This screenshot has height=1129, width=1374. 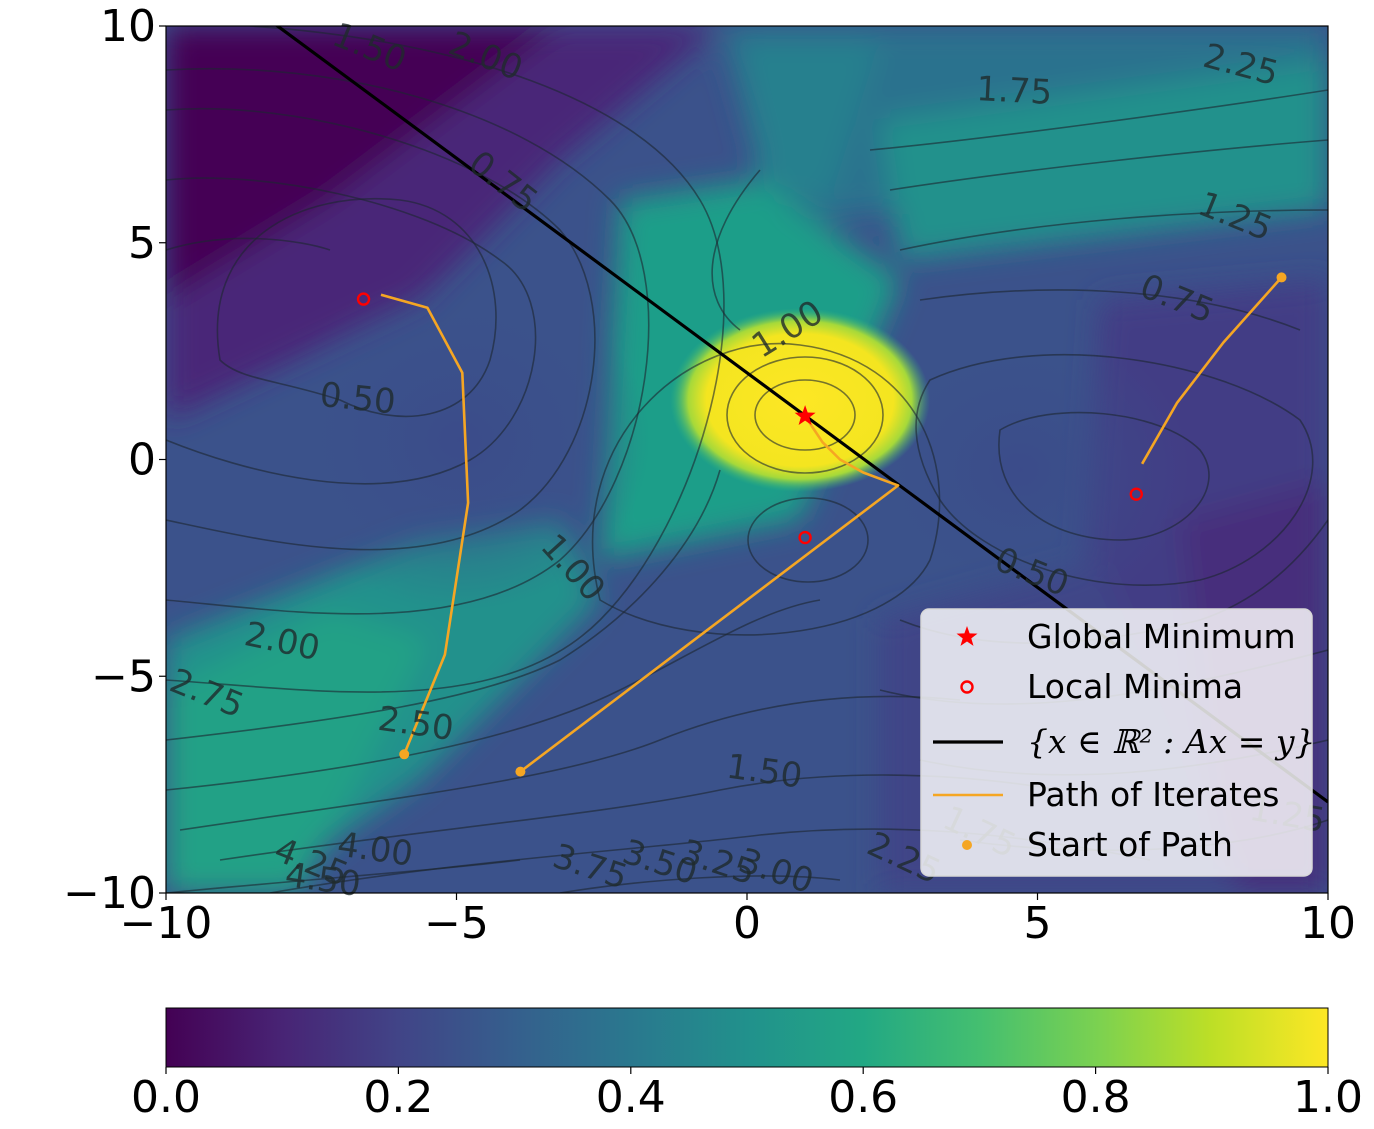 What do you see at coordinates (109, 893) in the screenshot?
I see `y-tick-label: −10` at bounding box center [109, 893].